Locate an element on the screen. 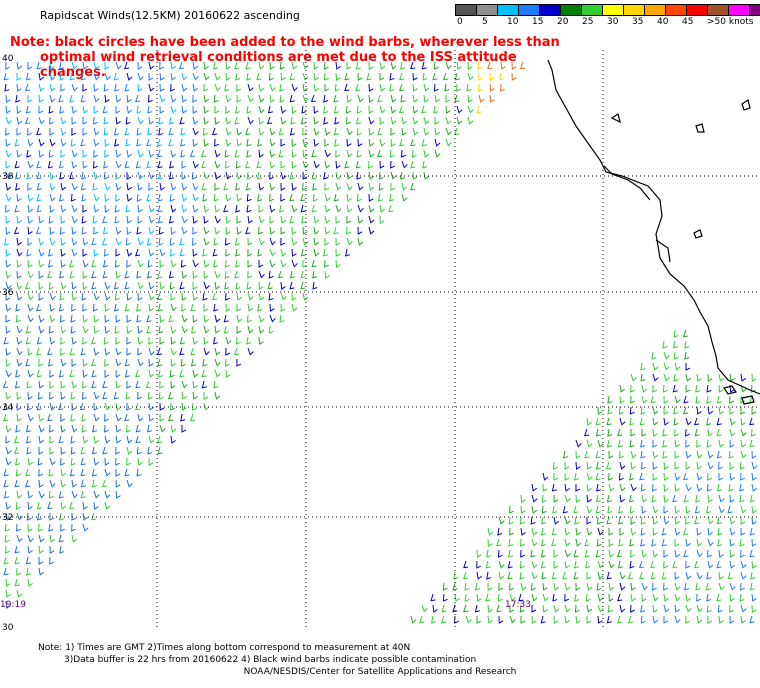 The width and height of the screenshot is (760, 688). scale-label: 40 is located at coordinates (663, 22).